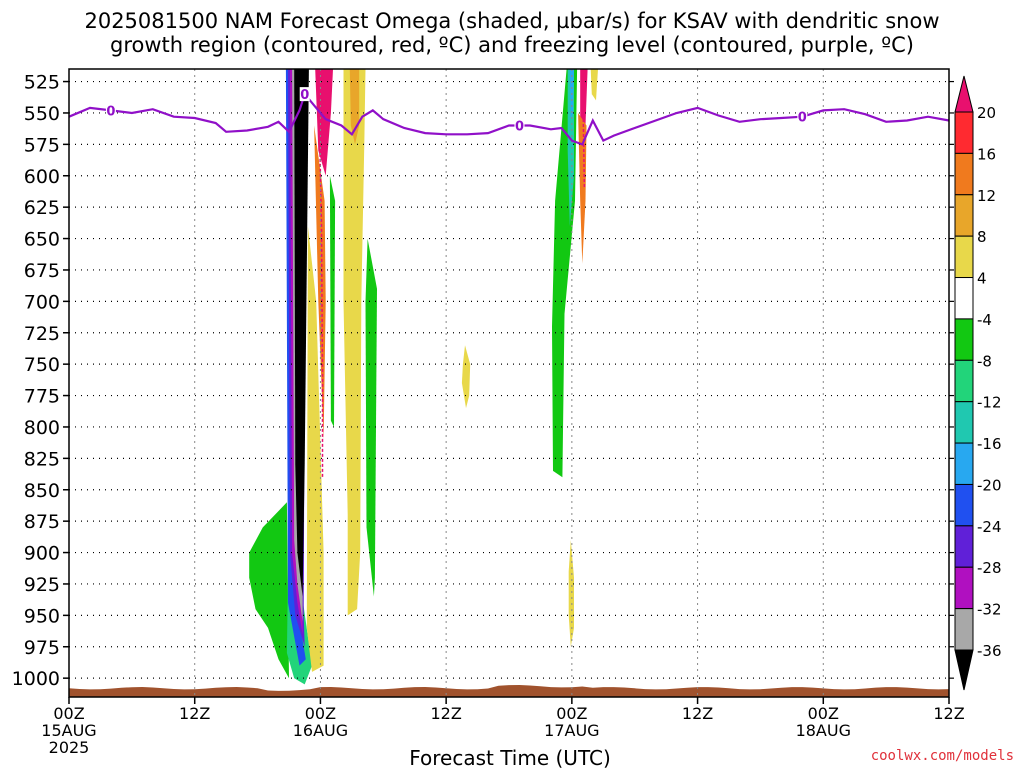 This screenshot has height=768, width=1024. What do you see at coordinates (982, 237) in the screenshot?
I see `colorbar-label-3: 8` at bounding box center [982, 237].